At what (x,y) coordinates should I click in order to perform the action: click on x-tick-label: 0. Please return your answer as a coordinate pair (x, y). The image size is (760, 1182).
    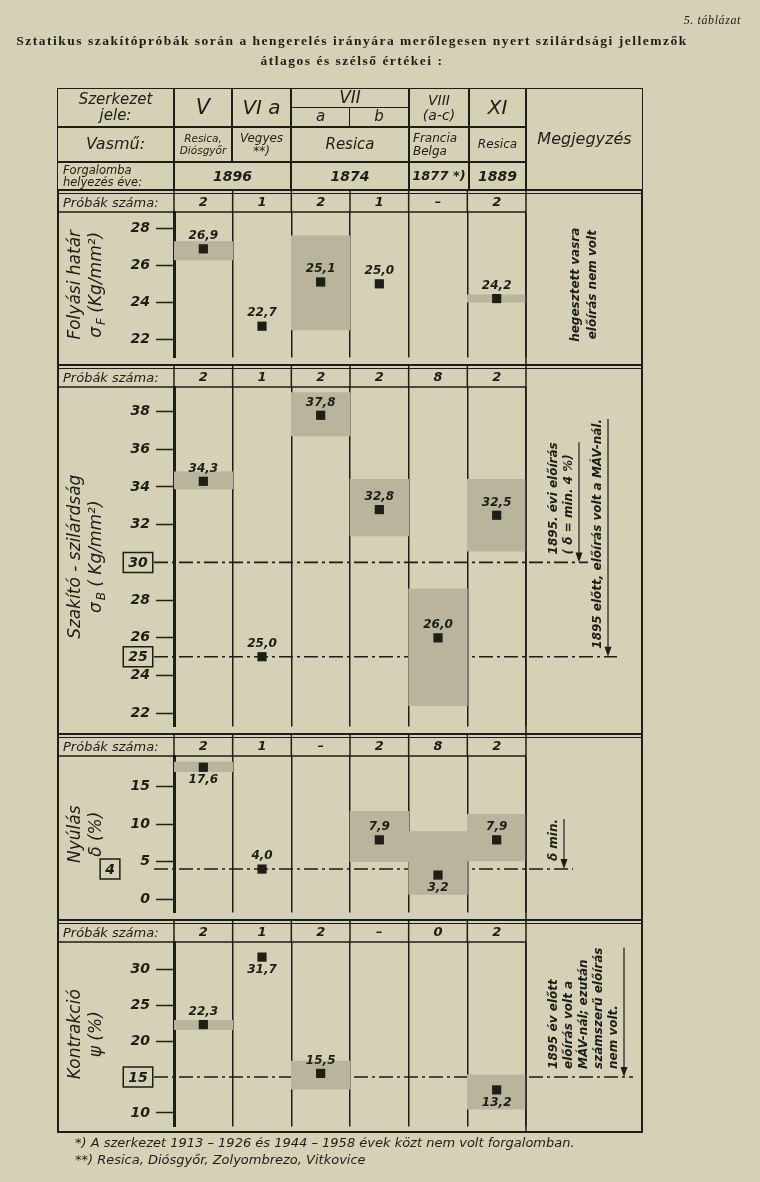
    Looking at the image, I should click on (438, 931).